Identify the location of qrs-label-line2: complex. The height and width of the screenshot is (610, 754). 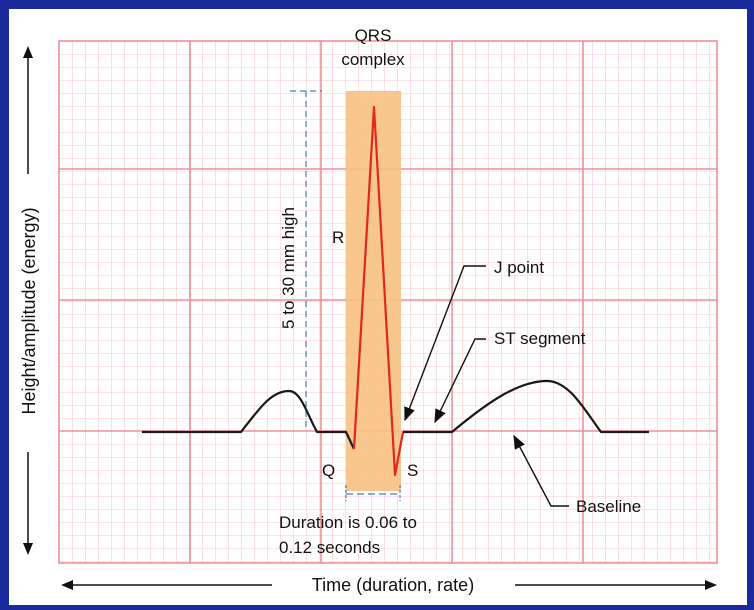
(373, 59).